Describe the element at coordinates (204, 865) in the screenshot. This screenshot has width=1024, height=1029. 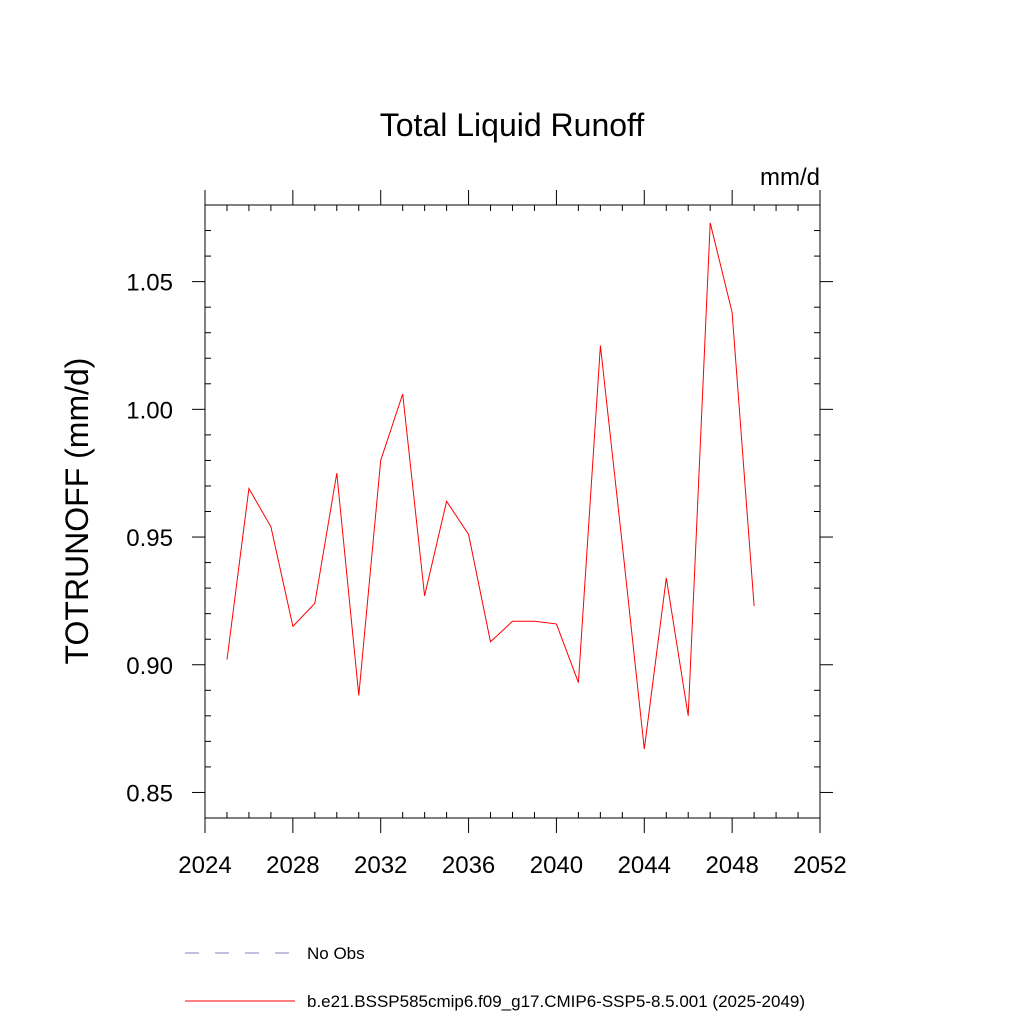
I see `x-tick-label: 2024` at that location.